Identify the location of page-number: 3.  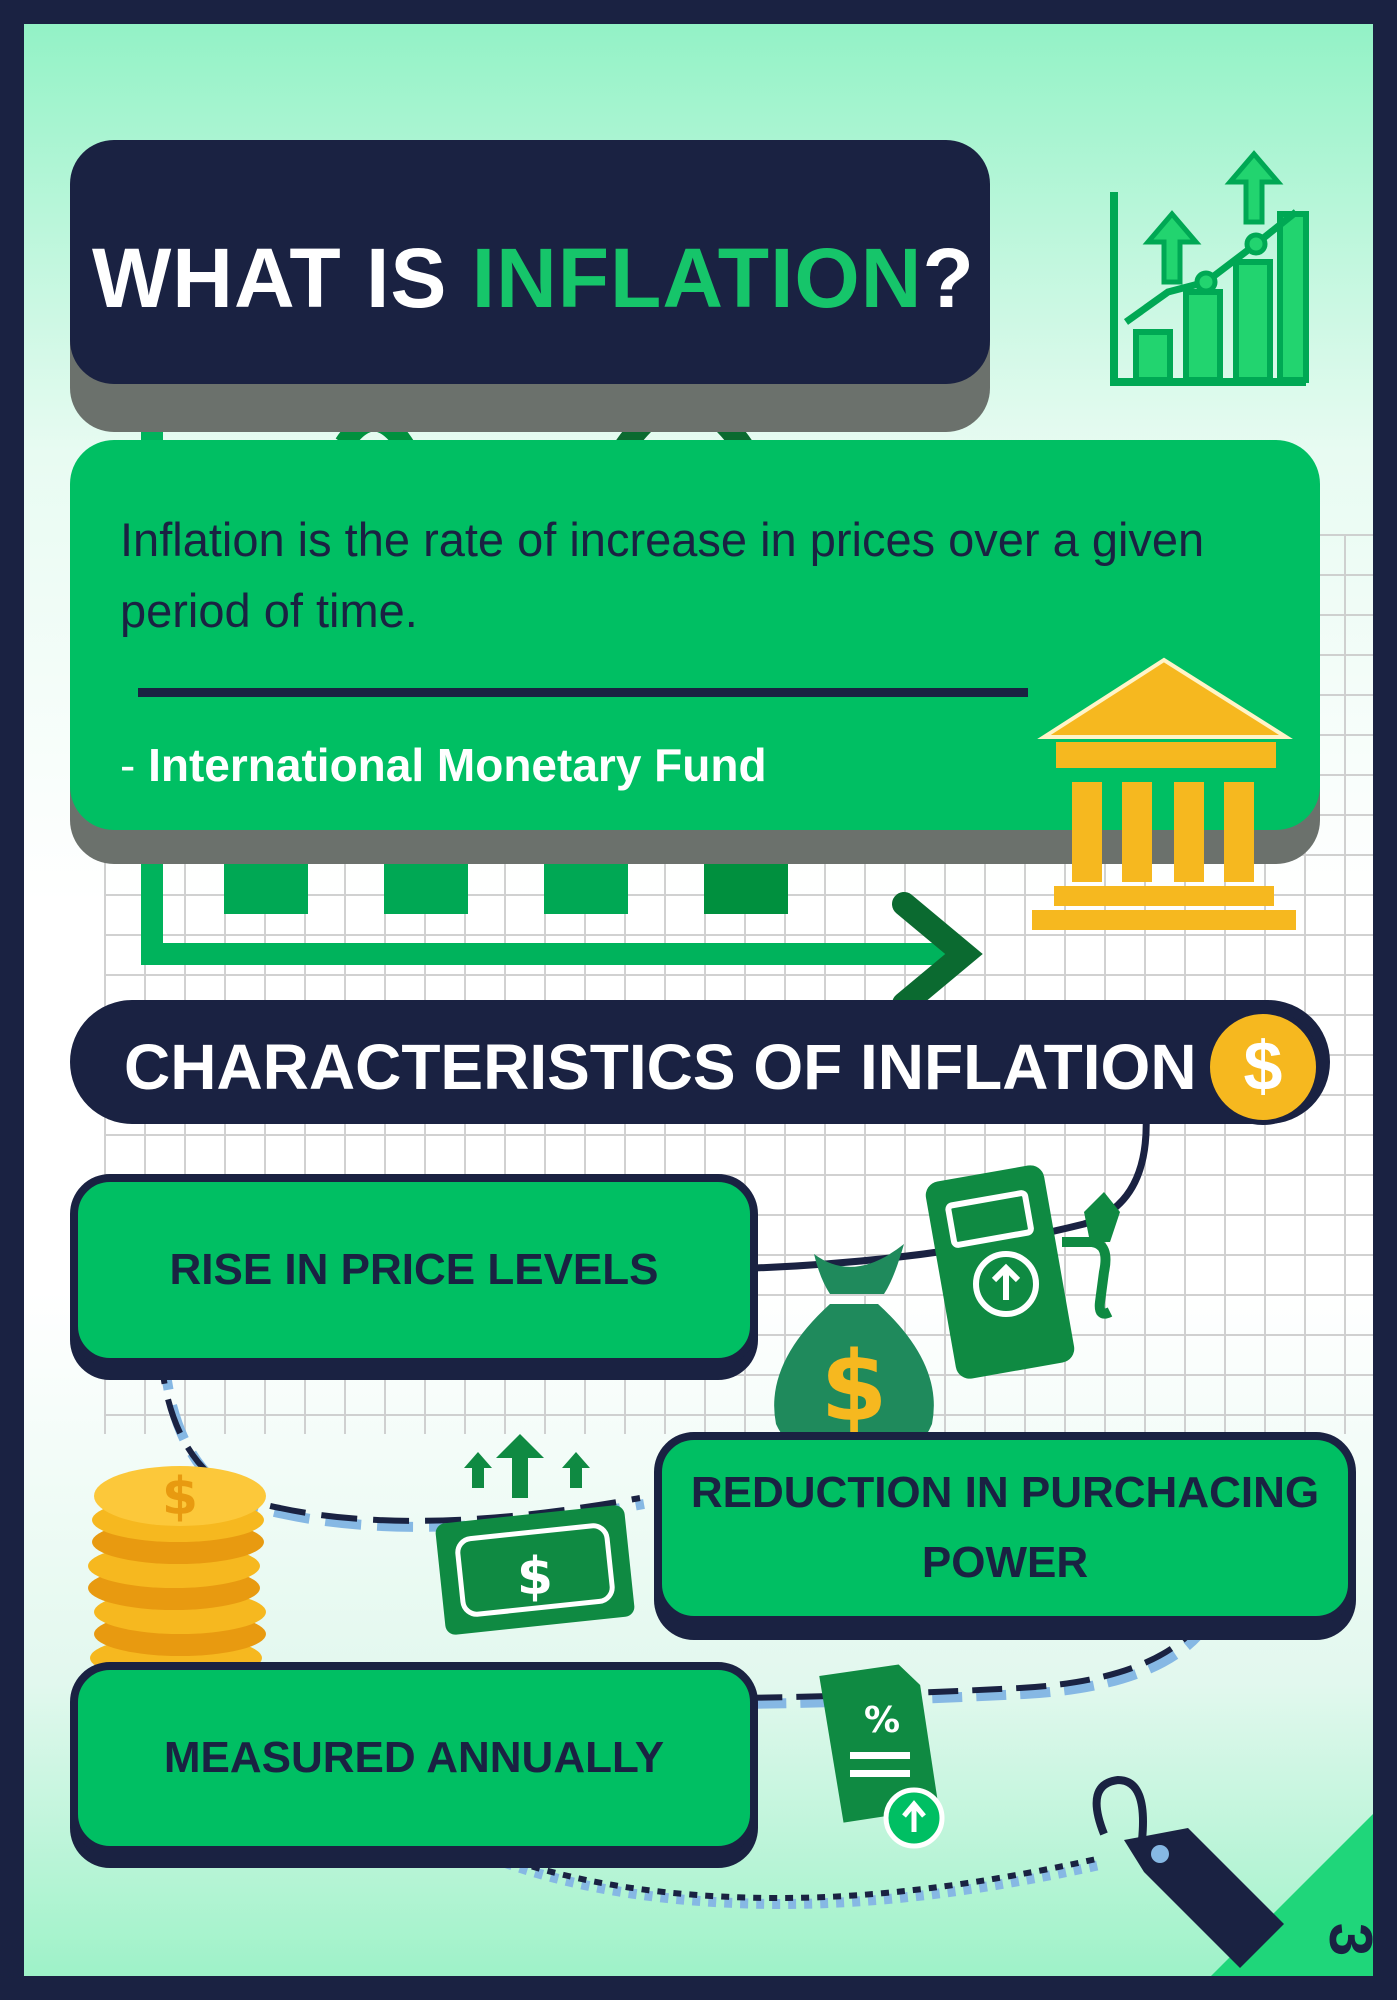
(1344, 1939).